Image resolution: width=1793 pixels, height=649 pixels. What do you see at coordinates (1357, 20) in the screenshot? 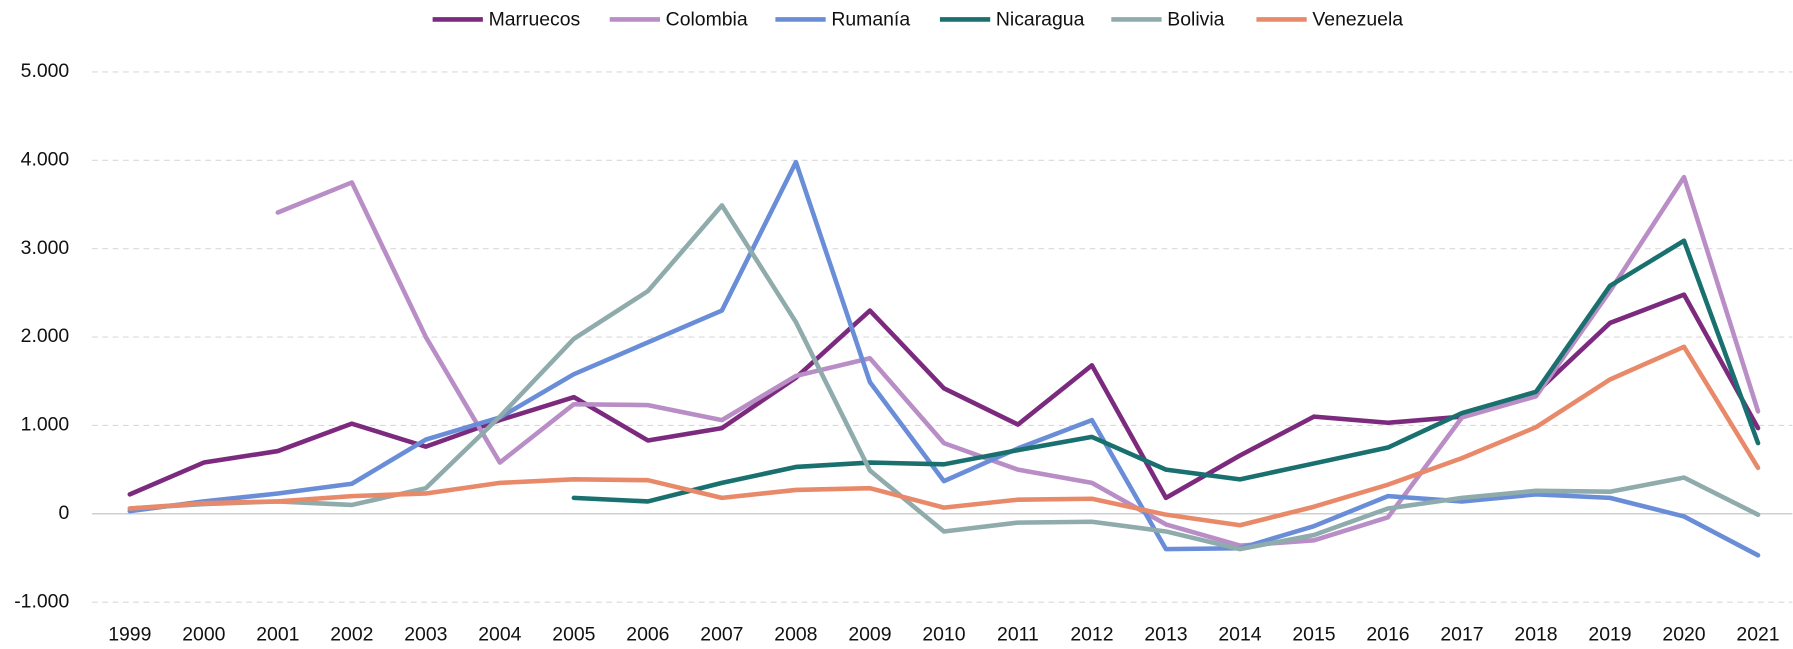
I see `legend-label: Venezuela` at bounding box center [1357, 20].